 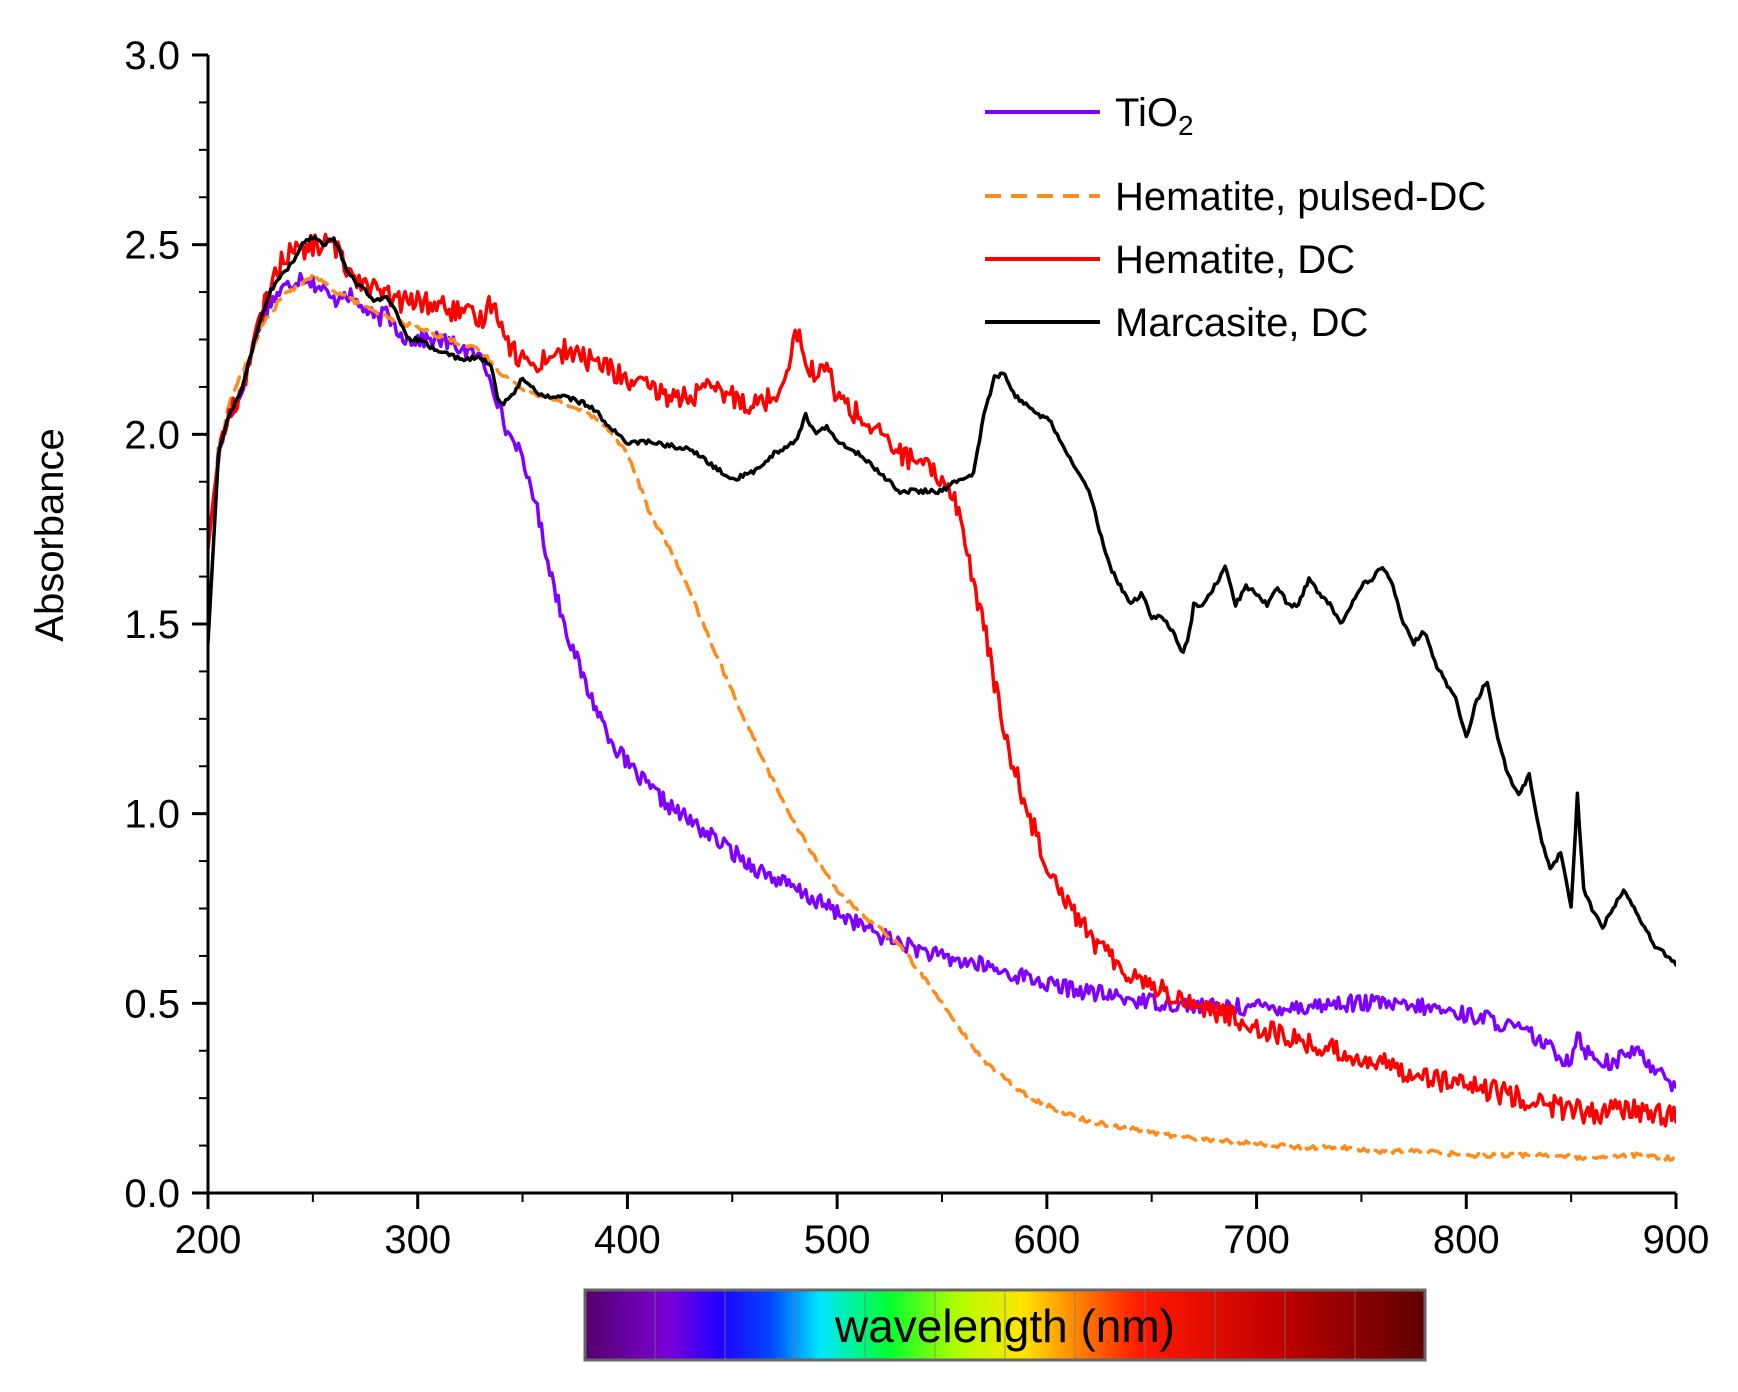 I want to click on x-tick-label: 800, so click(x=1466, y=1240).